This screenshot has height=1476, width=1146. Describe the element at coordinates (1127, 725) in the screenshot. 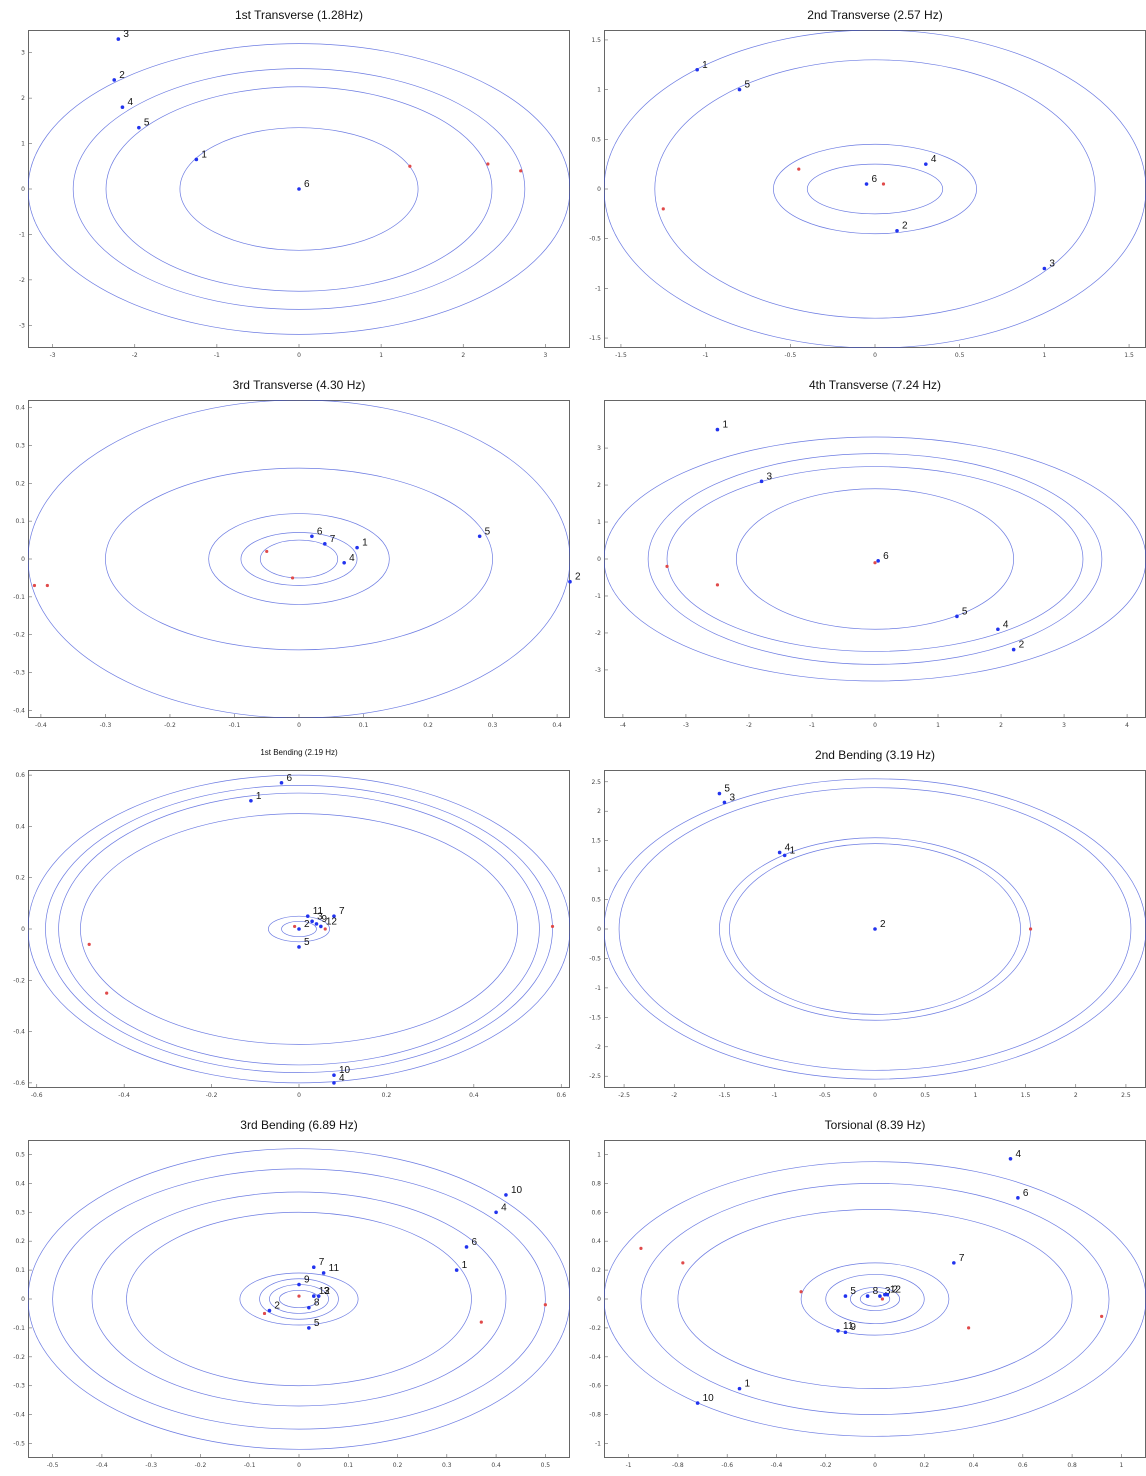

I see `x-tick-label: 4` at that location.